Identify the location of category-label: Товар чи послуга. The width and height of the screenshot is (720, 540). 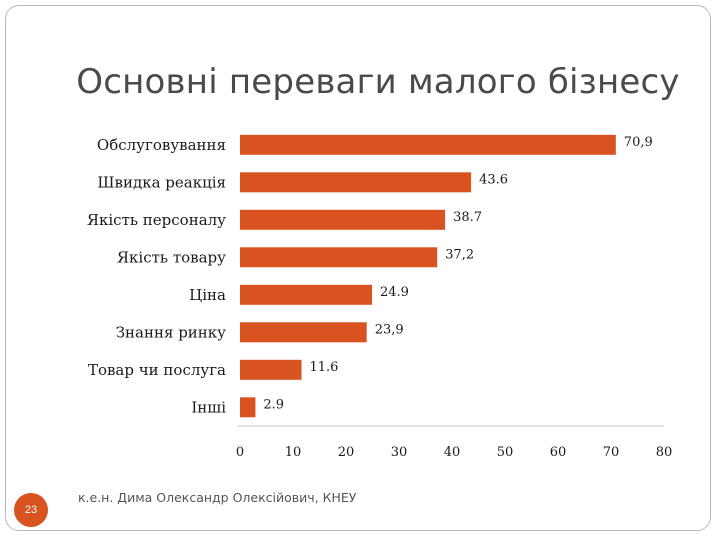
(157, 370).